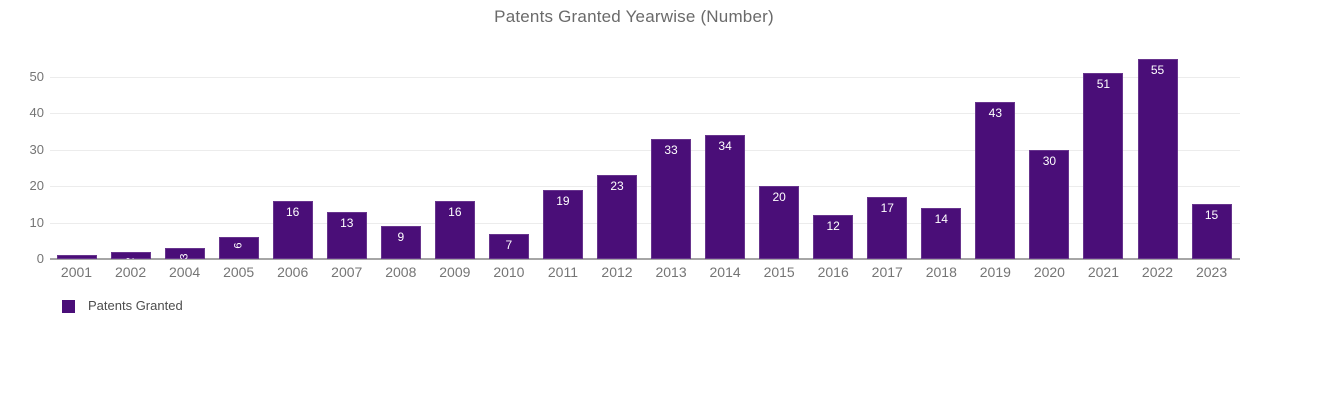 This screenshot has width=1320, height=400. What do you see at coordinates (617, 272) in the screenshot?
I see `x-axis-tick-label-2012: 2012` at bounding box center [617, 272].